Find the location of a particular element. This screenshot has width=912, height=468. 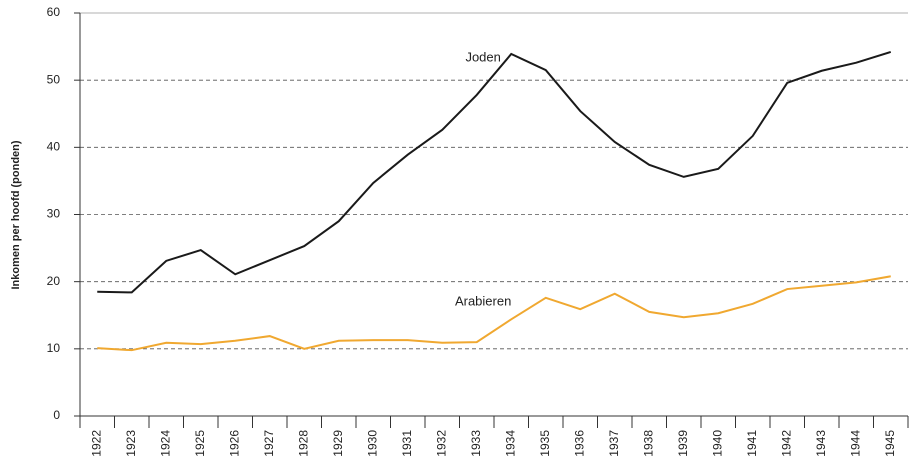

y-tick-label: 40 is located at coordinates (54, 147).